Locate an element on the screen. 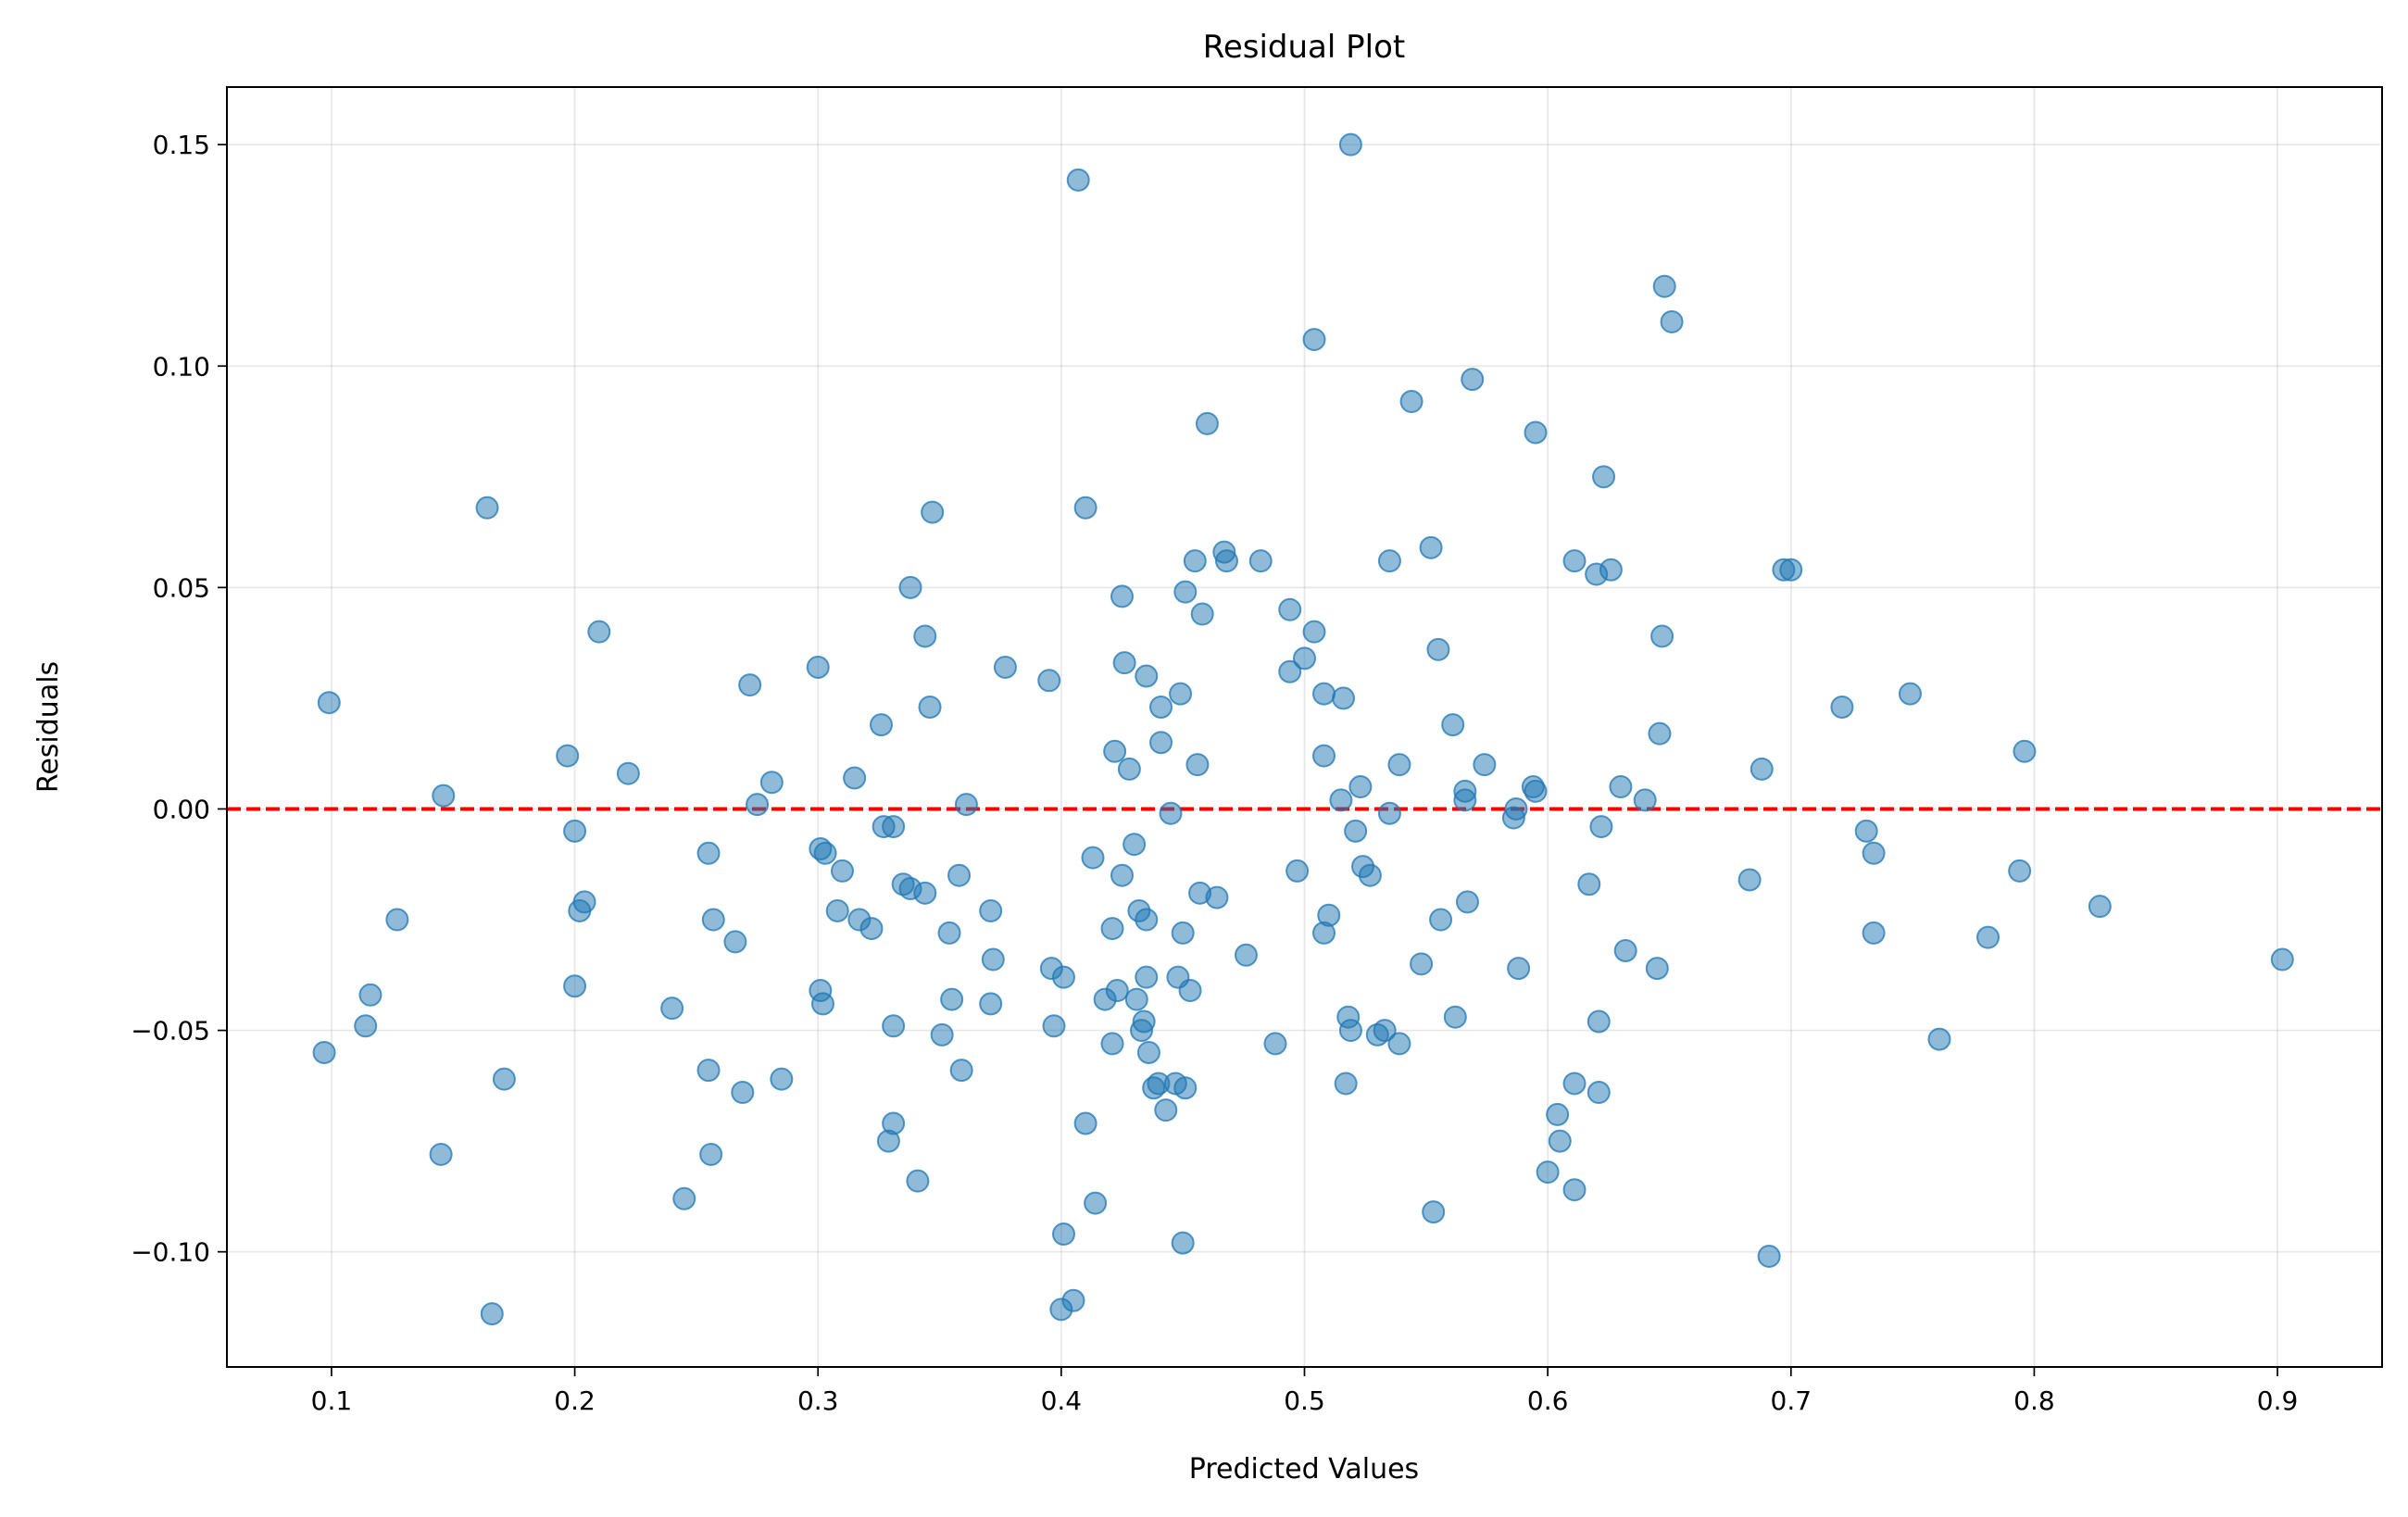 This screenshot has height=1517, width=2408. chart-title: Residual Plot is located at coordinates (1304, 47).